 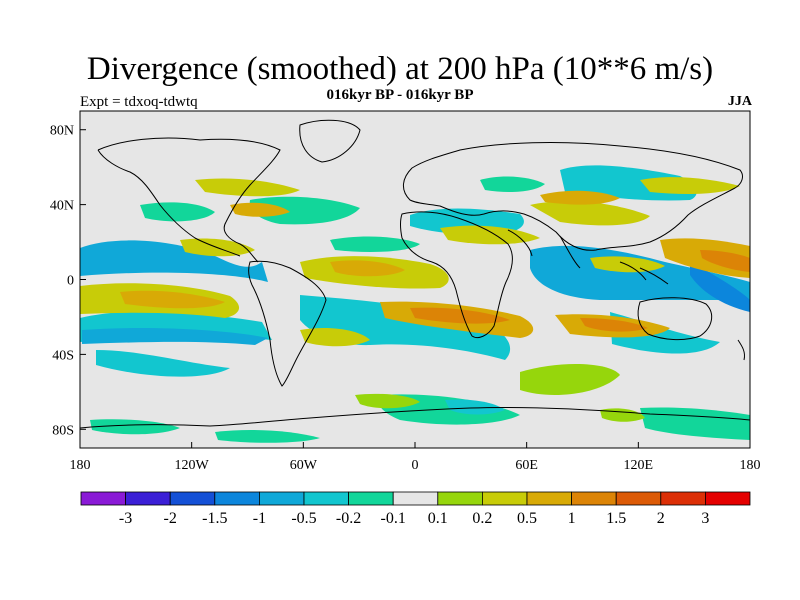 I want to click on colorbar-label: -0.5, so click(x=303, y=518).